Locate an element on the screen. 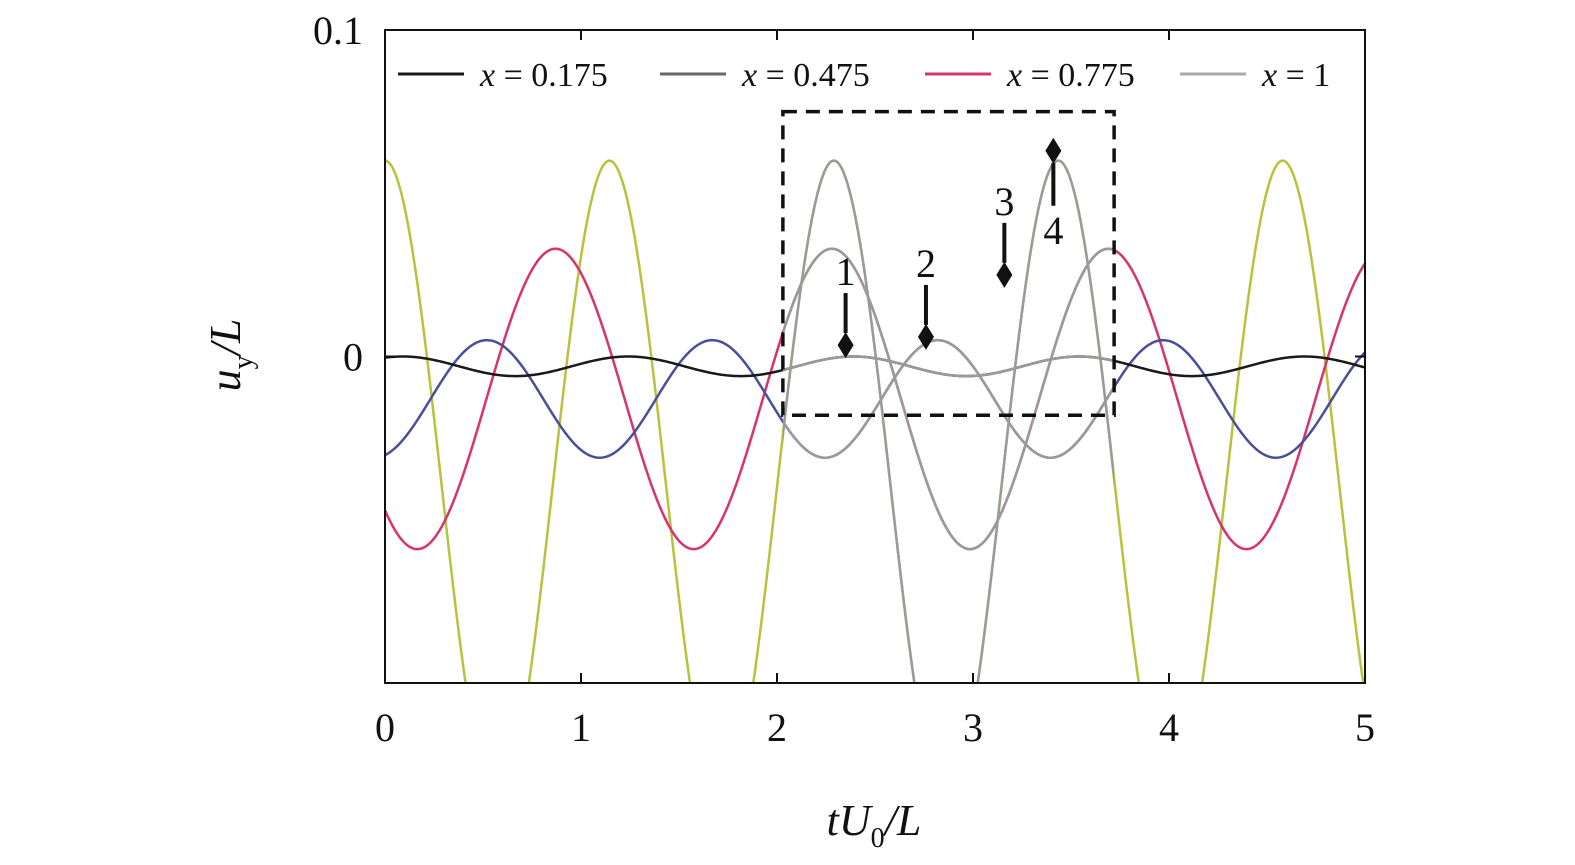  y-tick-label: 0 is located at coordinates (353, 357).